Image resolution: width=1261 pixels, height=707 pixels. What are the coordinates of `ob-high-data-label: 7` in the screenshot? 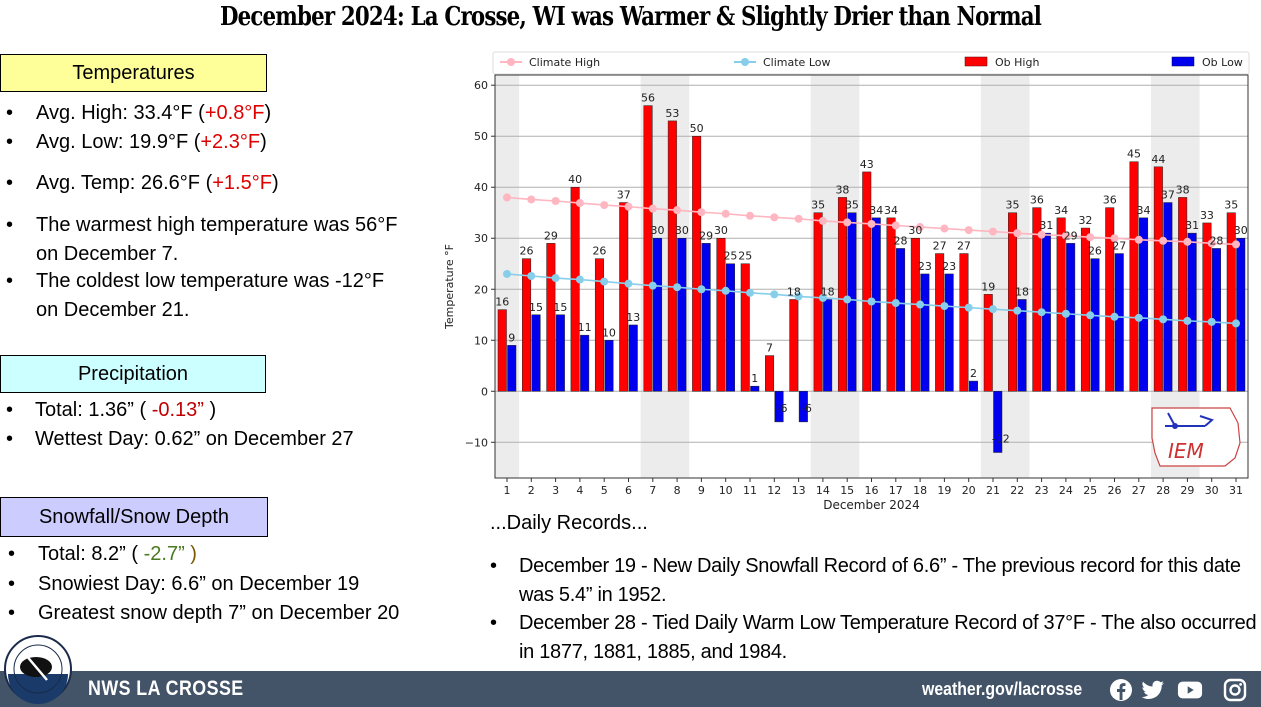 It's located at (769, 348).